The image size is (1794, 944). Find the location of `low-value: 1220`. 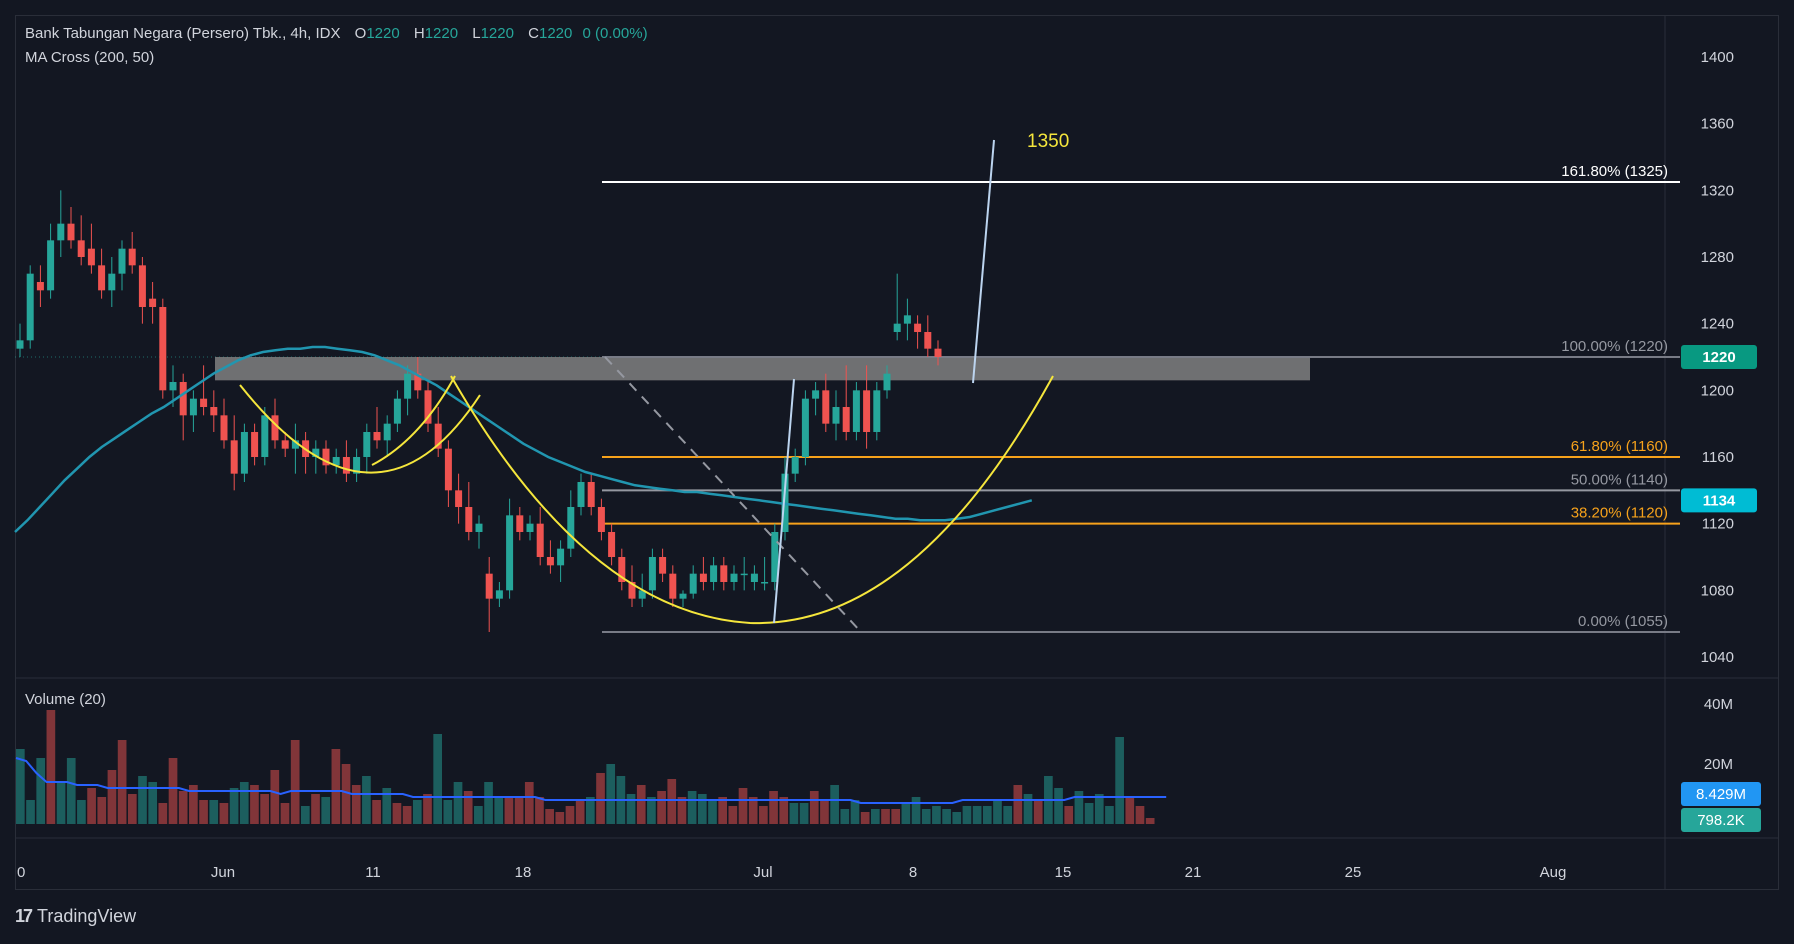

low-value: 1220 is located at coordinates (497, 33).